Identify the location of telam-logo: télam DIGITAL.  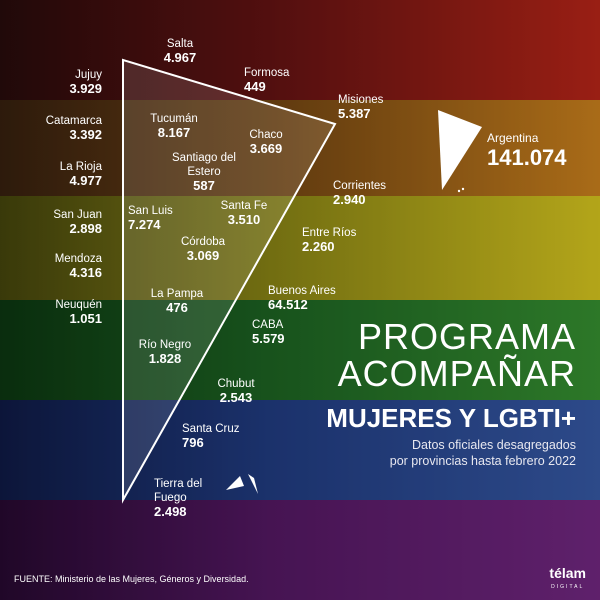
(567, 580).